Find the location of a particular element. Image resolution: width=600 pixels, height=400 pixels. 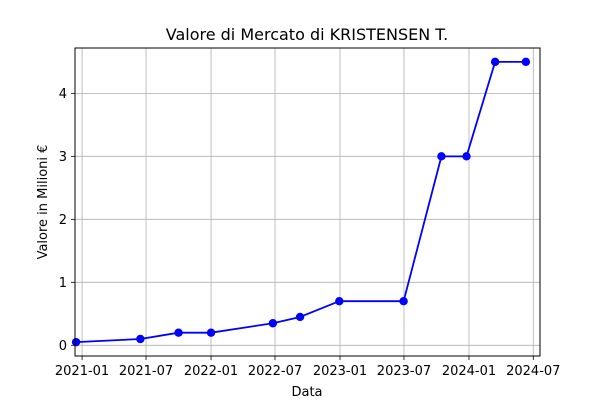

x-tick-label: 2024-01 is located at coordinates (469, 371).